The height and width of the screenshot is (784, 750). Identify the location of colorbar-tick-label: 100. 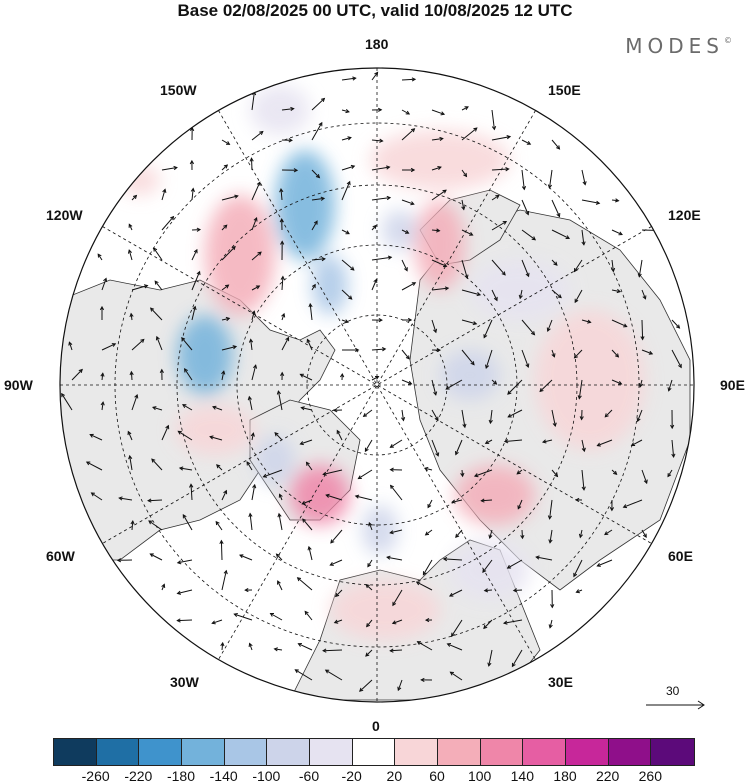
(479, 776).